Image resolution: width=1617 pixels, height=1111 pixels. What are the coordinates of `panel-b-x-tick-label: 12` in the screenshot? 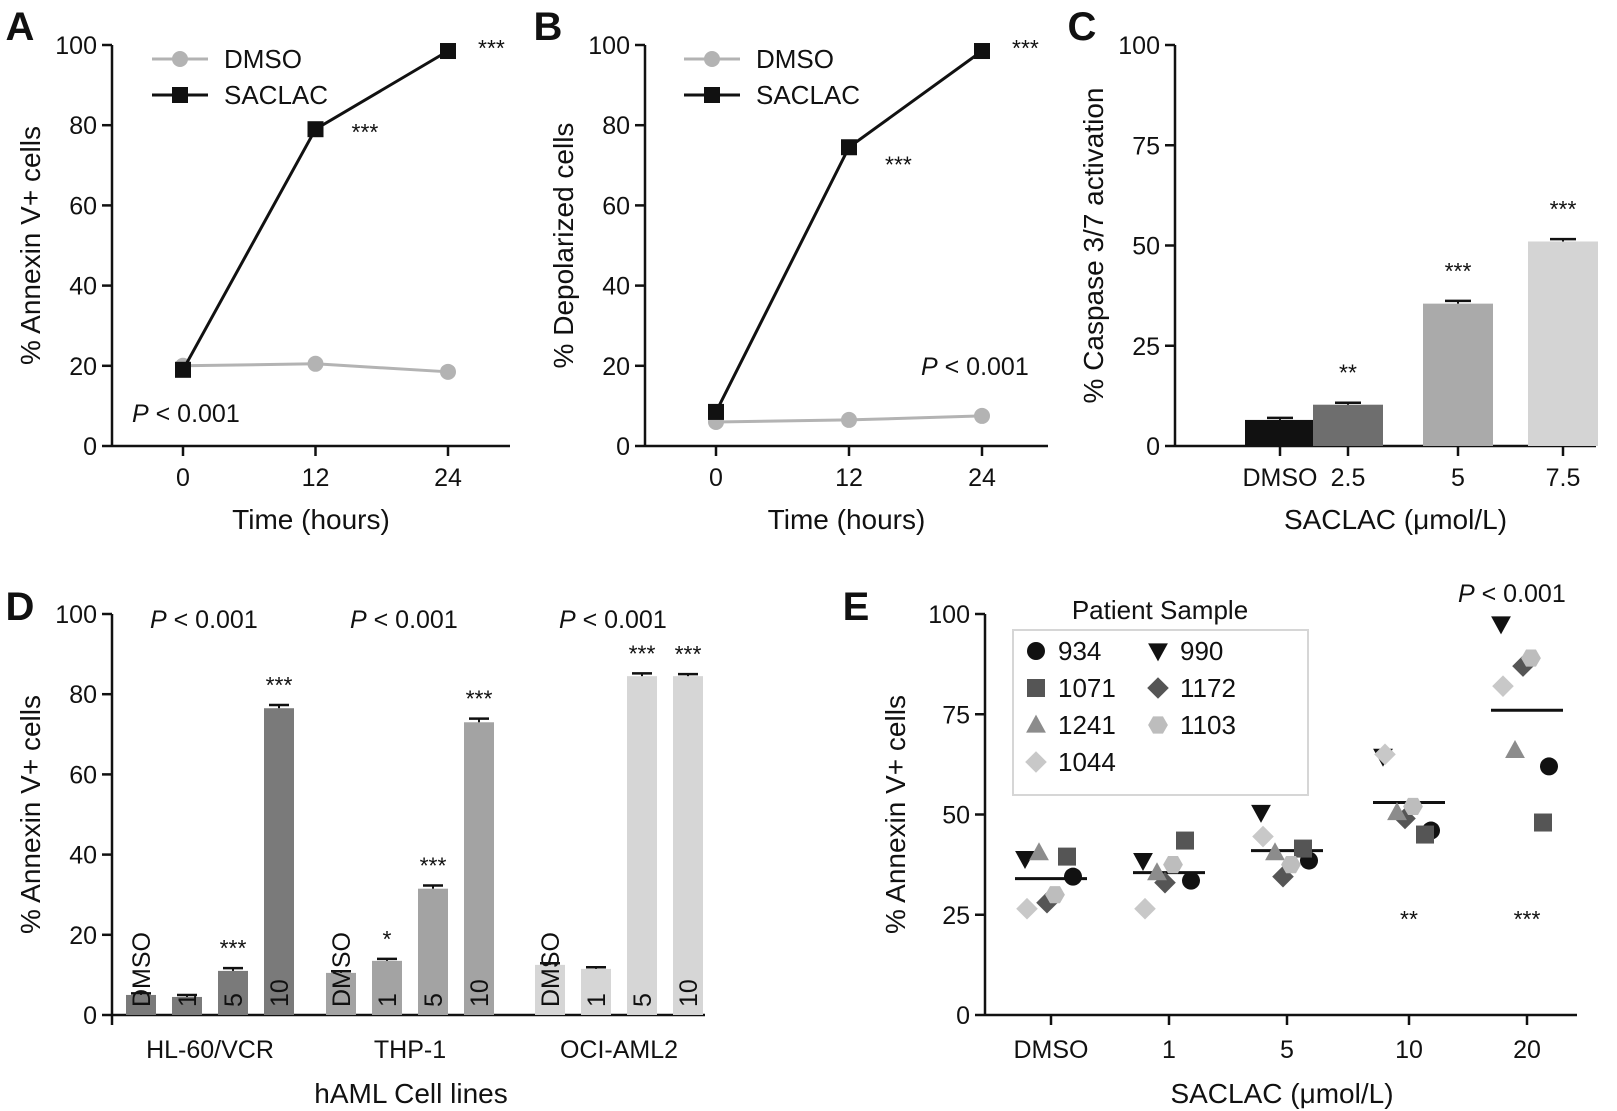 It's located at (849, 478).